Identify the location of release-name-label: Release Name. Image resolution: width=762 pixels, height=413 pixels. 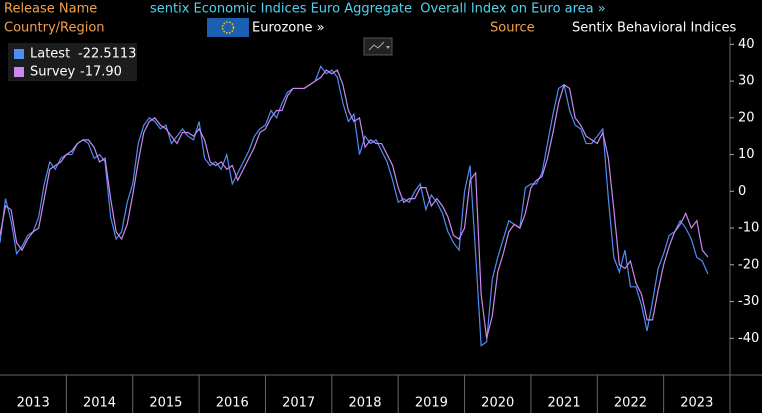
(50, 9).